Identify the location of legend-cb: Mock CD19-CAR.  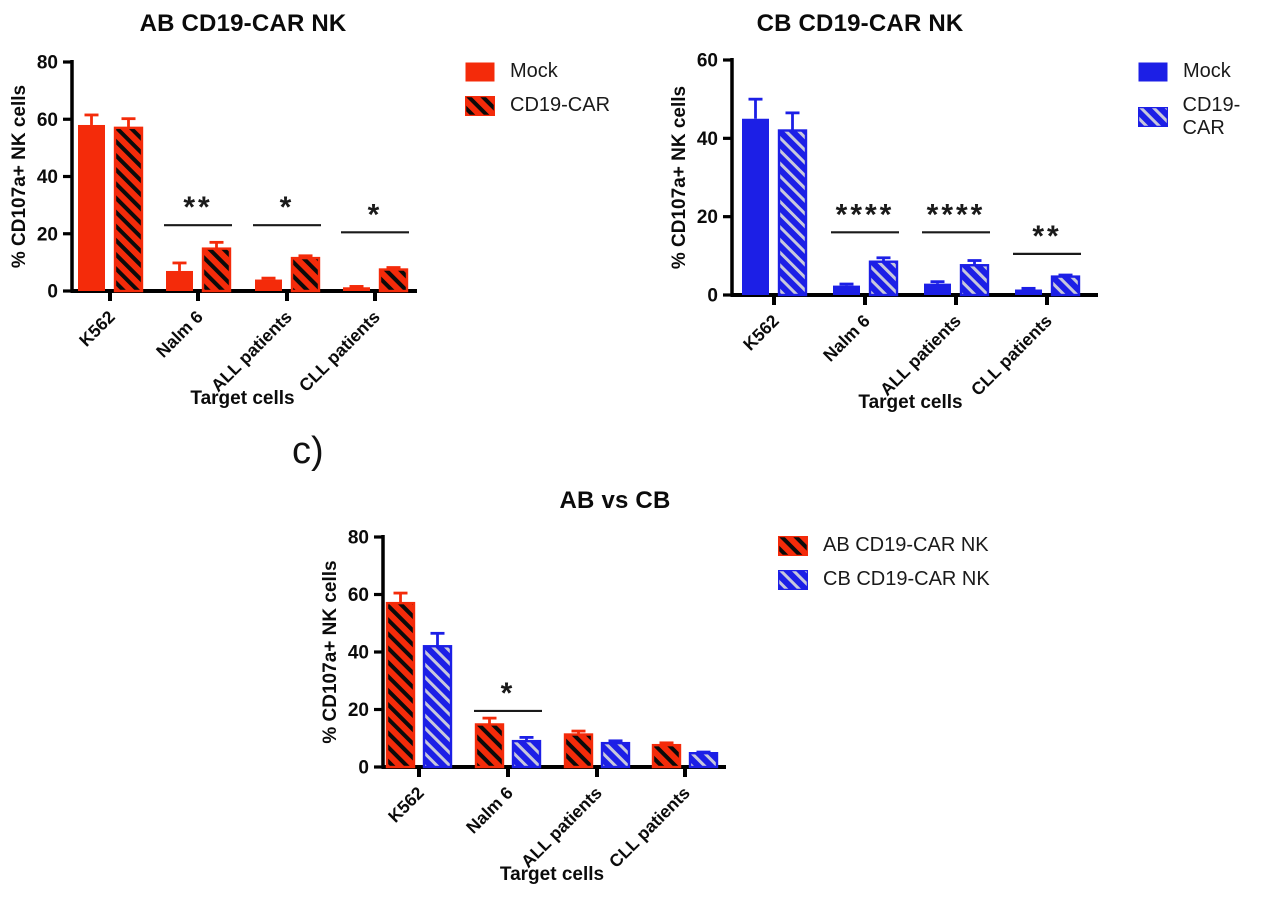
(1209, 100).